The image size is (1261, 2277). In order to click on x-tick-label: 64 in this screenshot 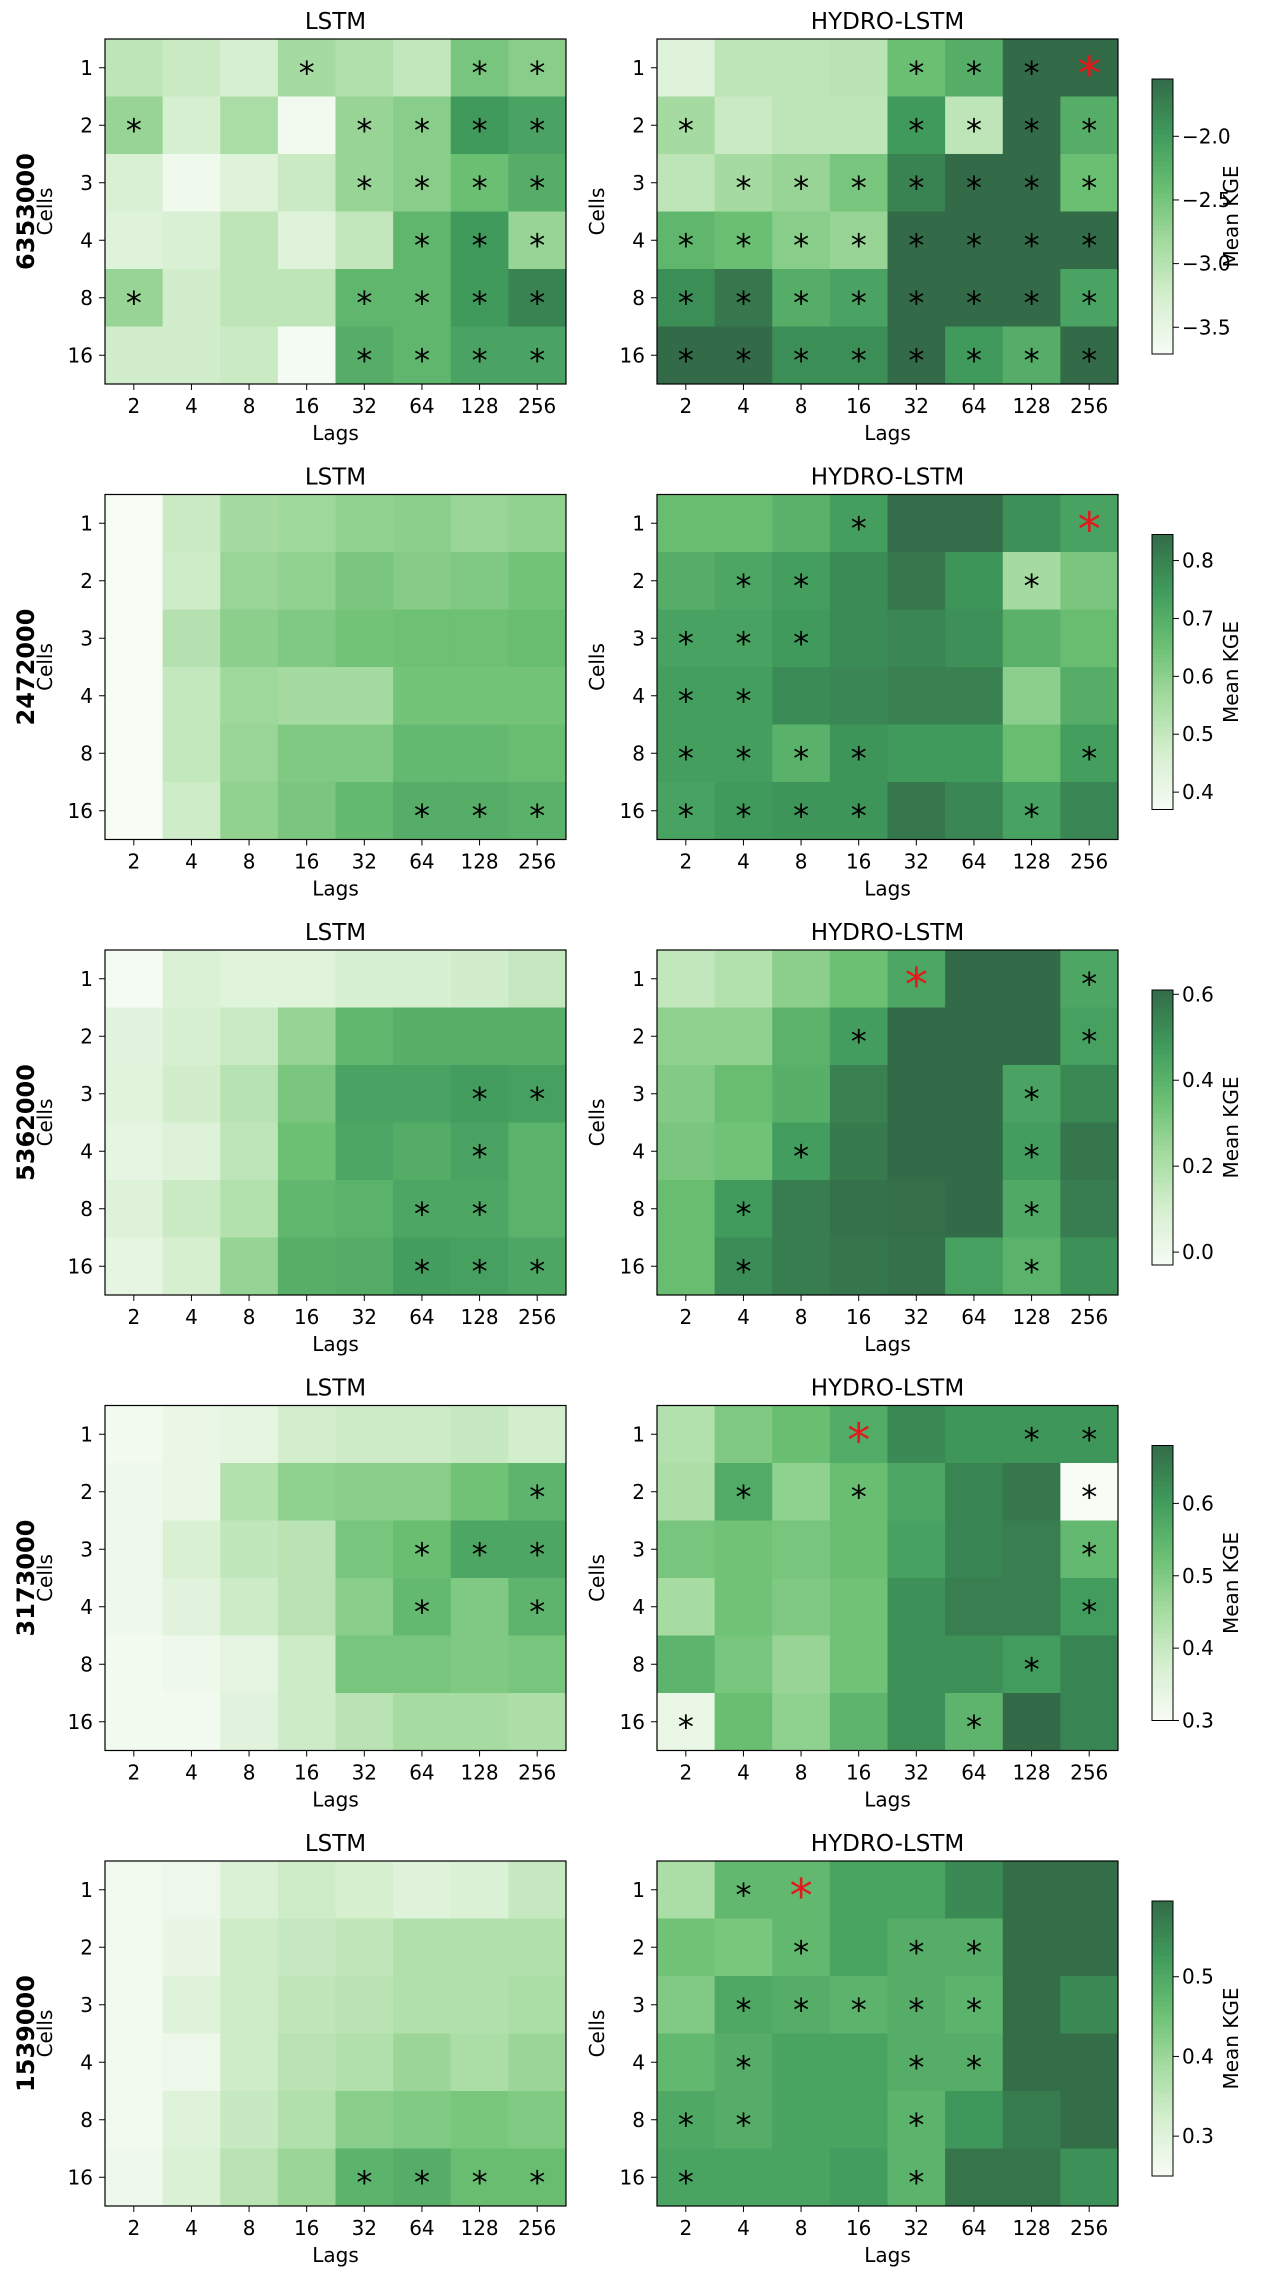, I will do `click(973, 862)`.